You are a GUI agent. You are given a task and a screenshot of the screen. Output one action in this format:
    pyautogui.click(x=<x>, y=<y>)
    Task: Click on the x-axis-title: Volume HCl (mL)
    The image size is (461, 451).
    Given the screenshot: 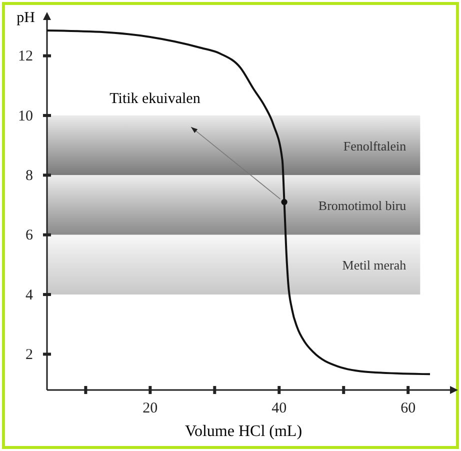 What is the action you would take?
    pyautogui.click(x=243, y=431)
    